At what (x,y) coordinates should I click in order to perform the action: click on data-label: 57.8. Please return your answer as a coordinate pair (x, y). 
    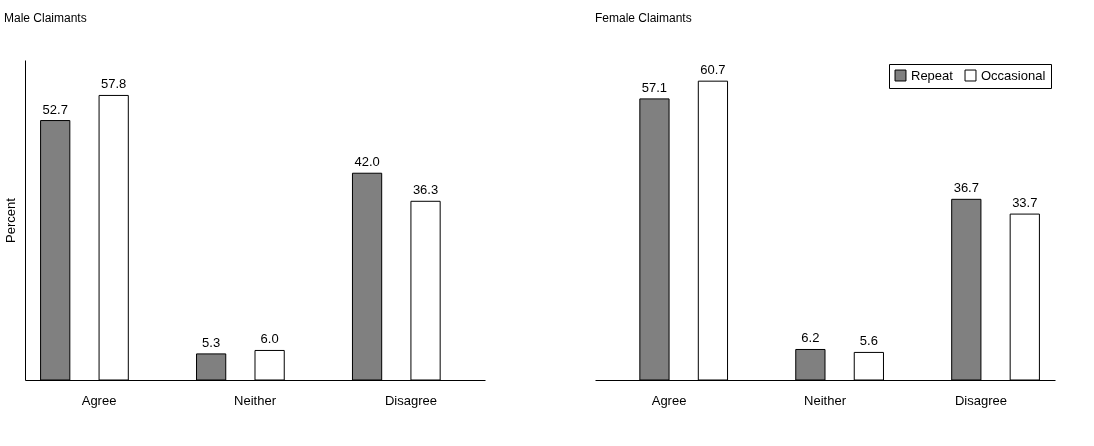
    Looking at the image, I should click on (114, 84).